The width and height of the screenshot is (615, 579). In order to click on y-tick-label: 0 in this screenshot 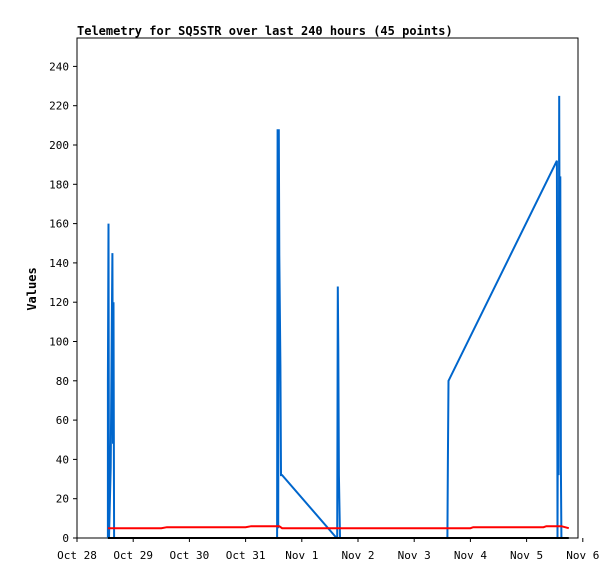, I will do `click(65, 538)`.